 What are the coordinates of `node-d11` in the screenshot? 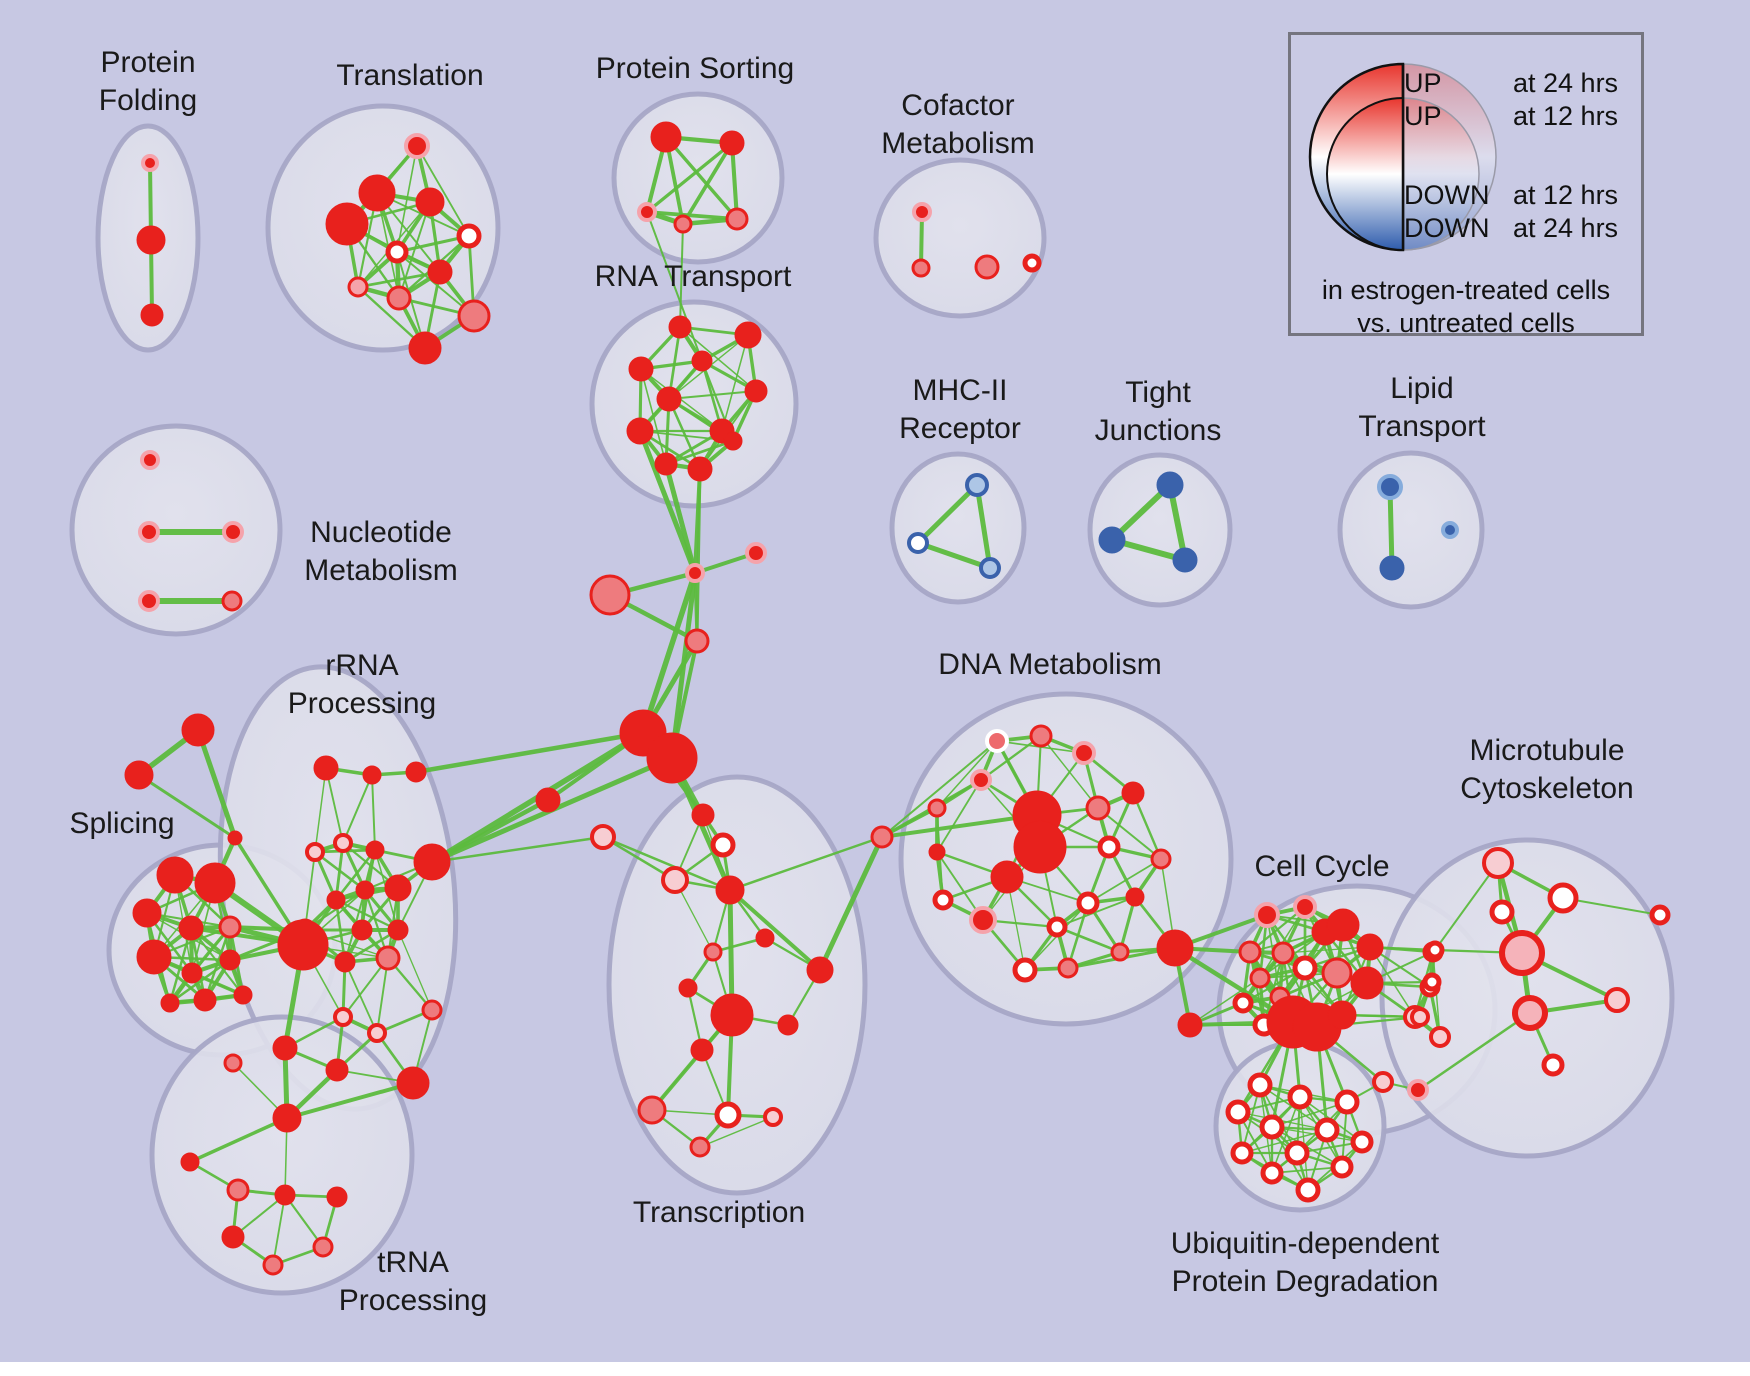 It's located at (1109, 847).